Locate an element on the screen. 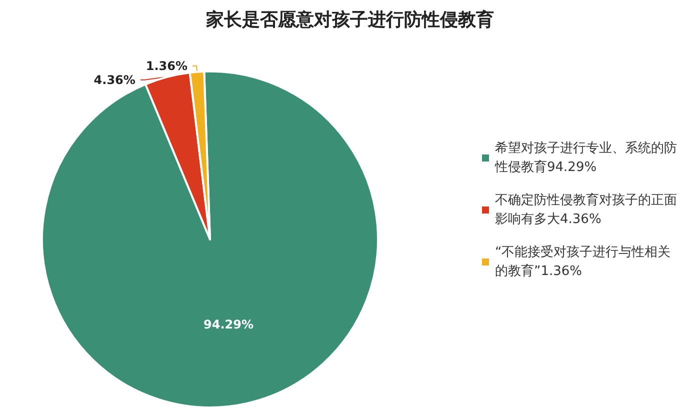 Image resolution: width=700 pixels, height=420 pixels. chart-title: 家长是否愿意对孩子进行防性侵教育 is located at coordinates (349, 19).